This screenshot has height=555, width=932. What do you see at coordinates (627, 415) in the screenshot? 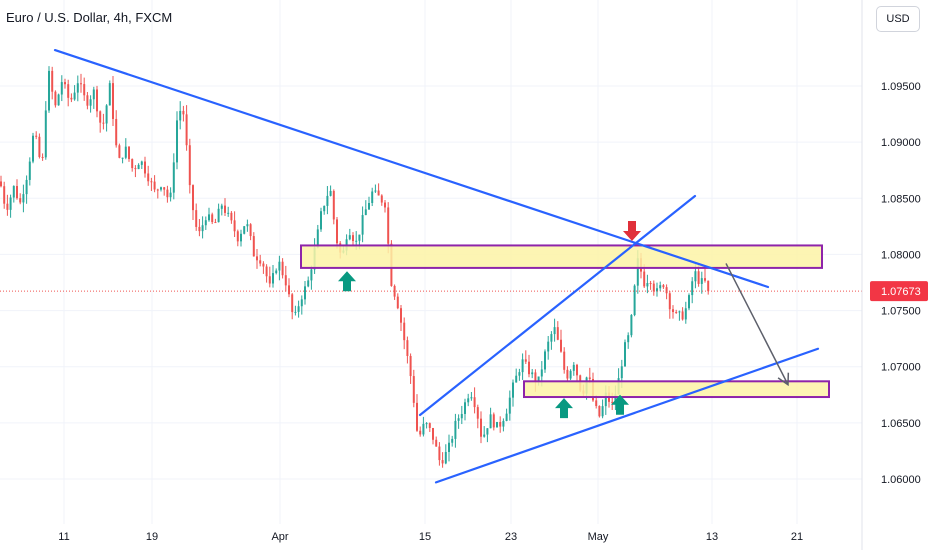
I see `support-trendline` at bounding box center [627, 415].